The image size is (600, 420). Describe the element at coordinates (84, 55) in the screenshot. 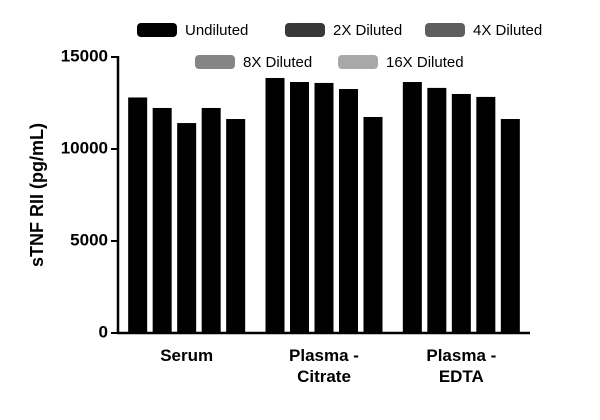

I see `y-tick-label: 15000` at that location.